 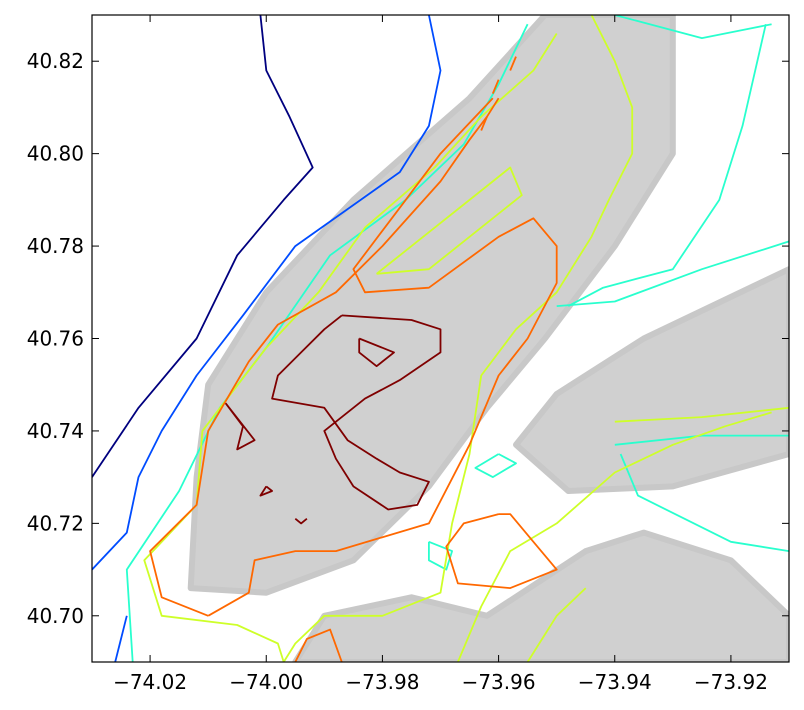 I want to click on scatter-region-brooklyn-grid, so click(x=540, y=595).